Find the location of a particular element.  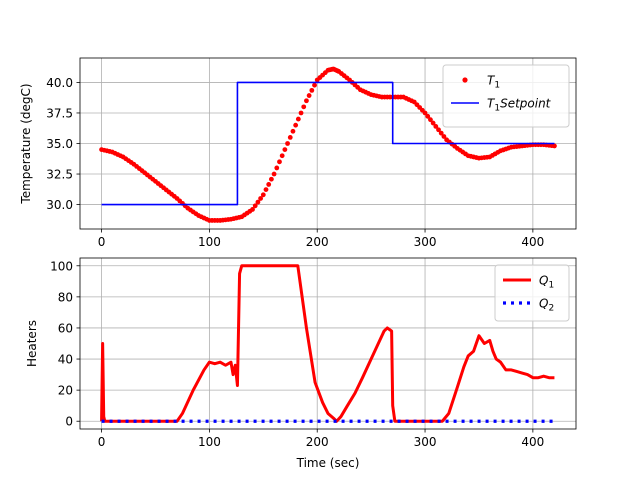

y-axis-label: Temperature (degC) is located at coordinates (26, 143).